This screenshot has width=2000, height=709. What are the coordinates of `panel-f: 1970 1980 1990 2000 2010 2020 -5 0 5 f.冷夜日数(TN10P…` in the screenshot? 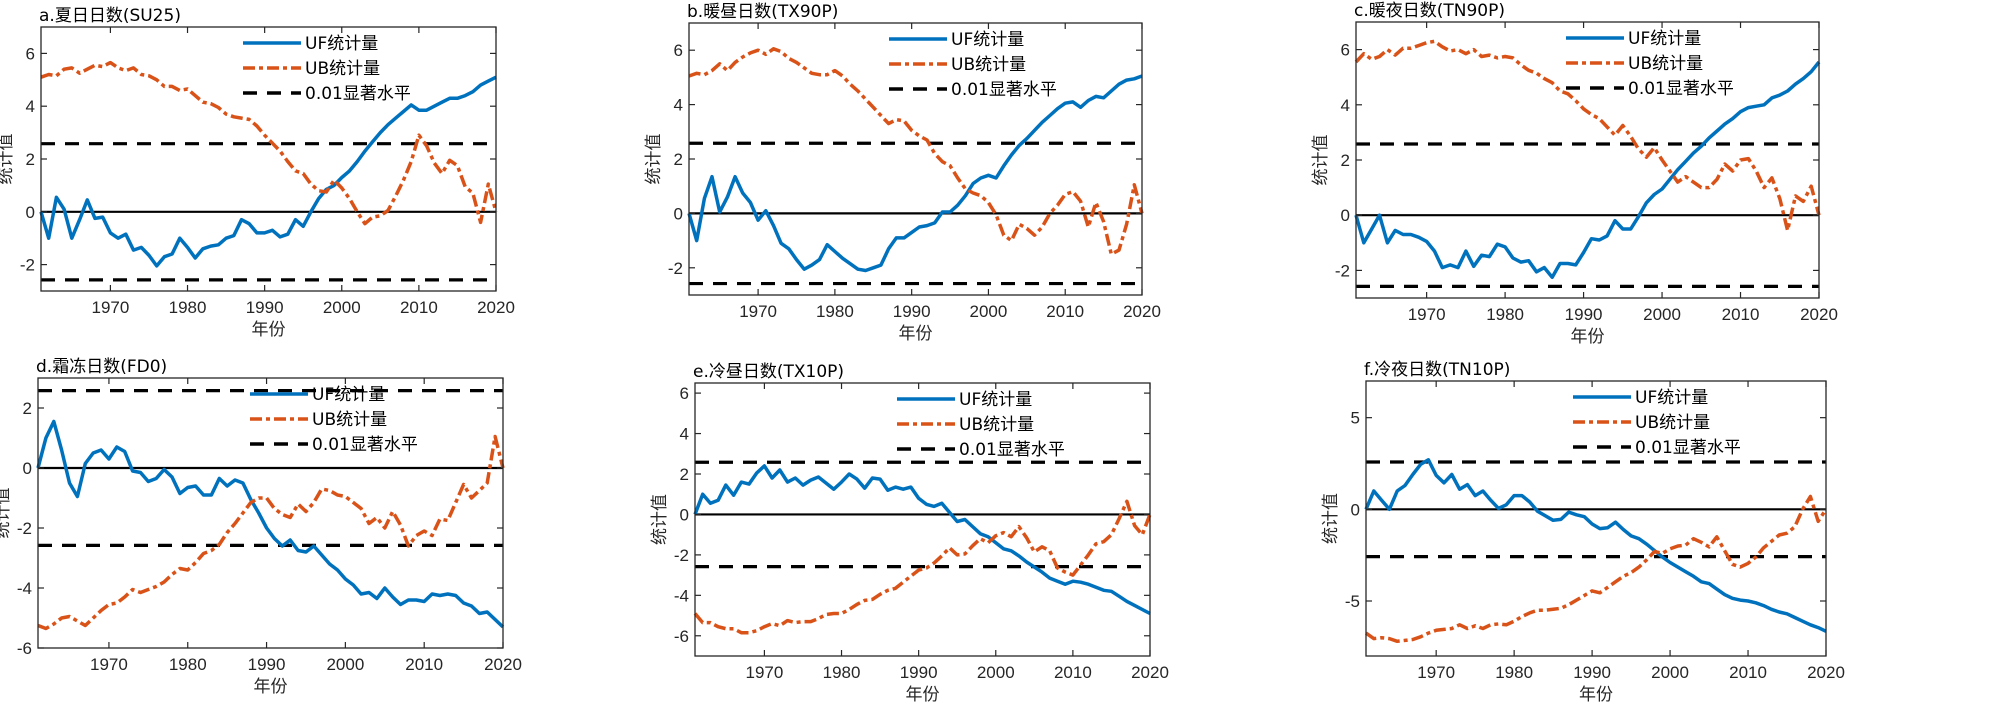 It's located at (1583, 532).